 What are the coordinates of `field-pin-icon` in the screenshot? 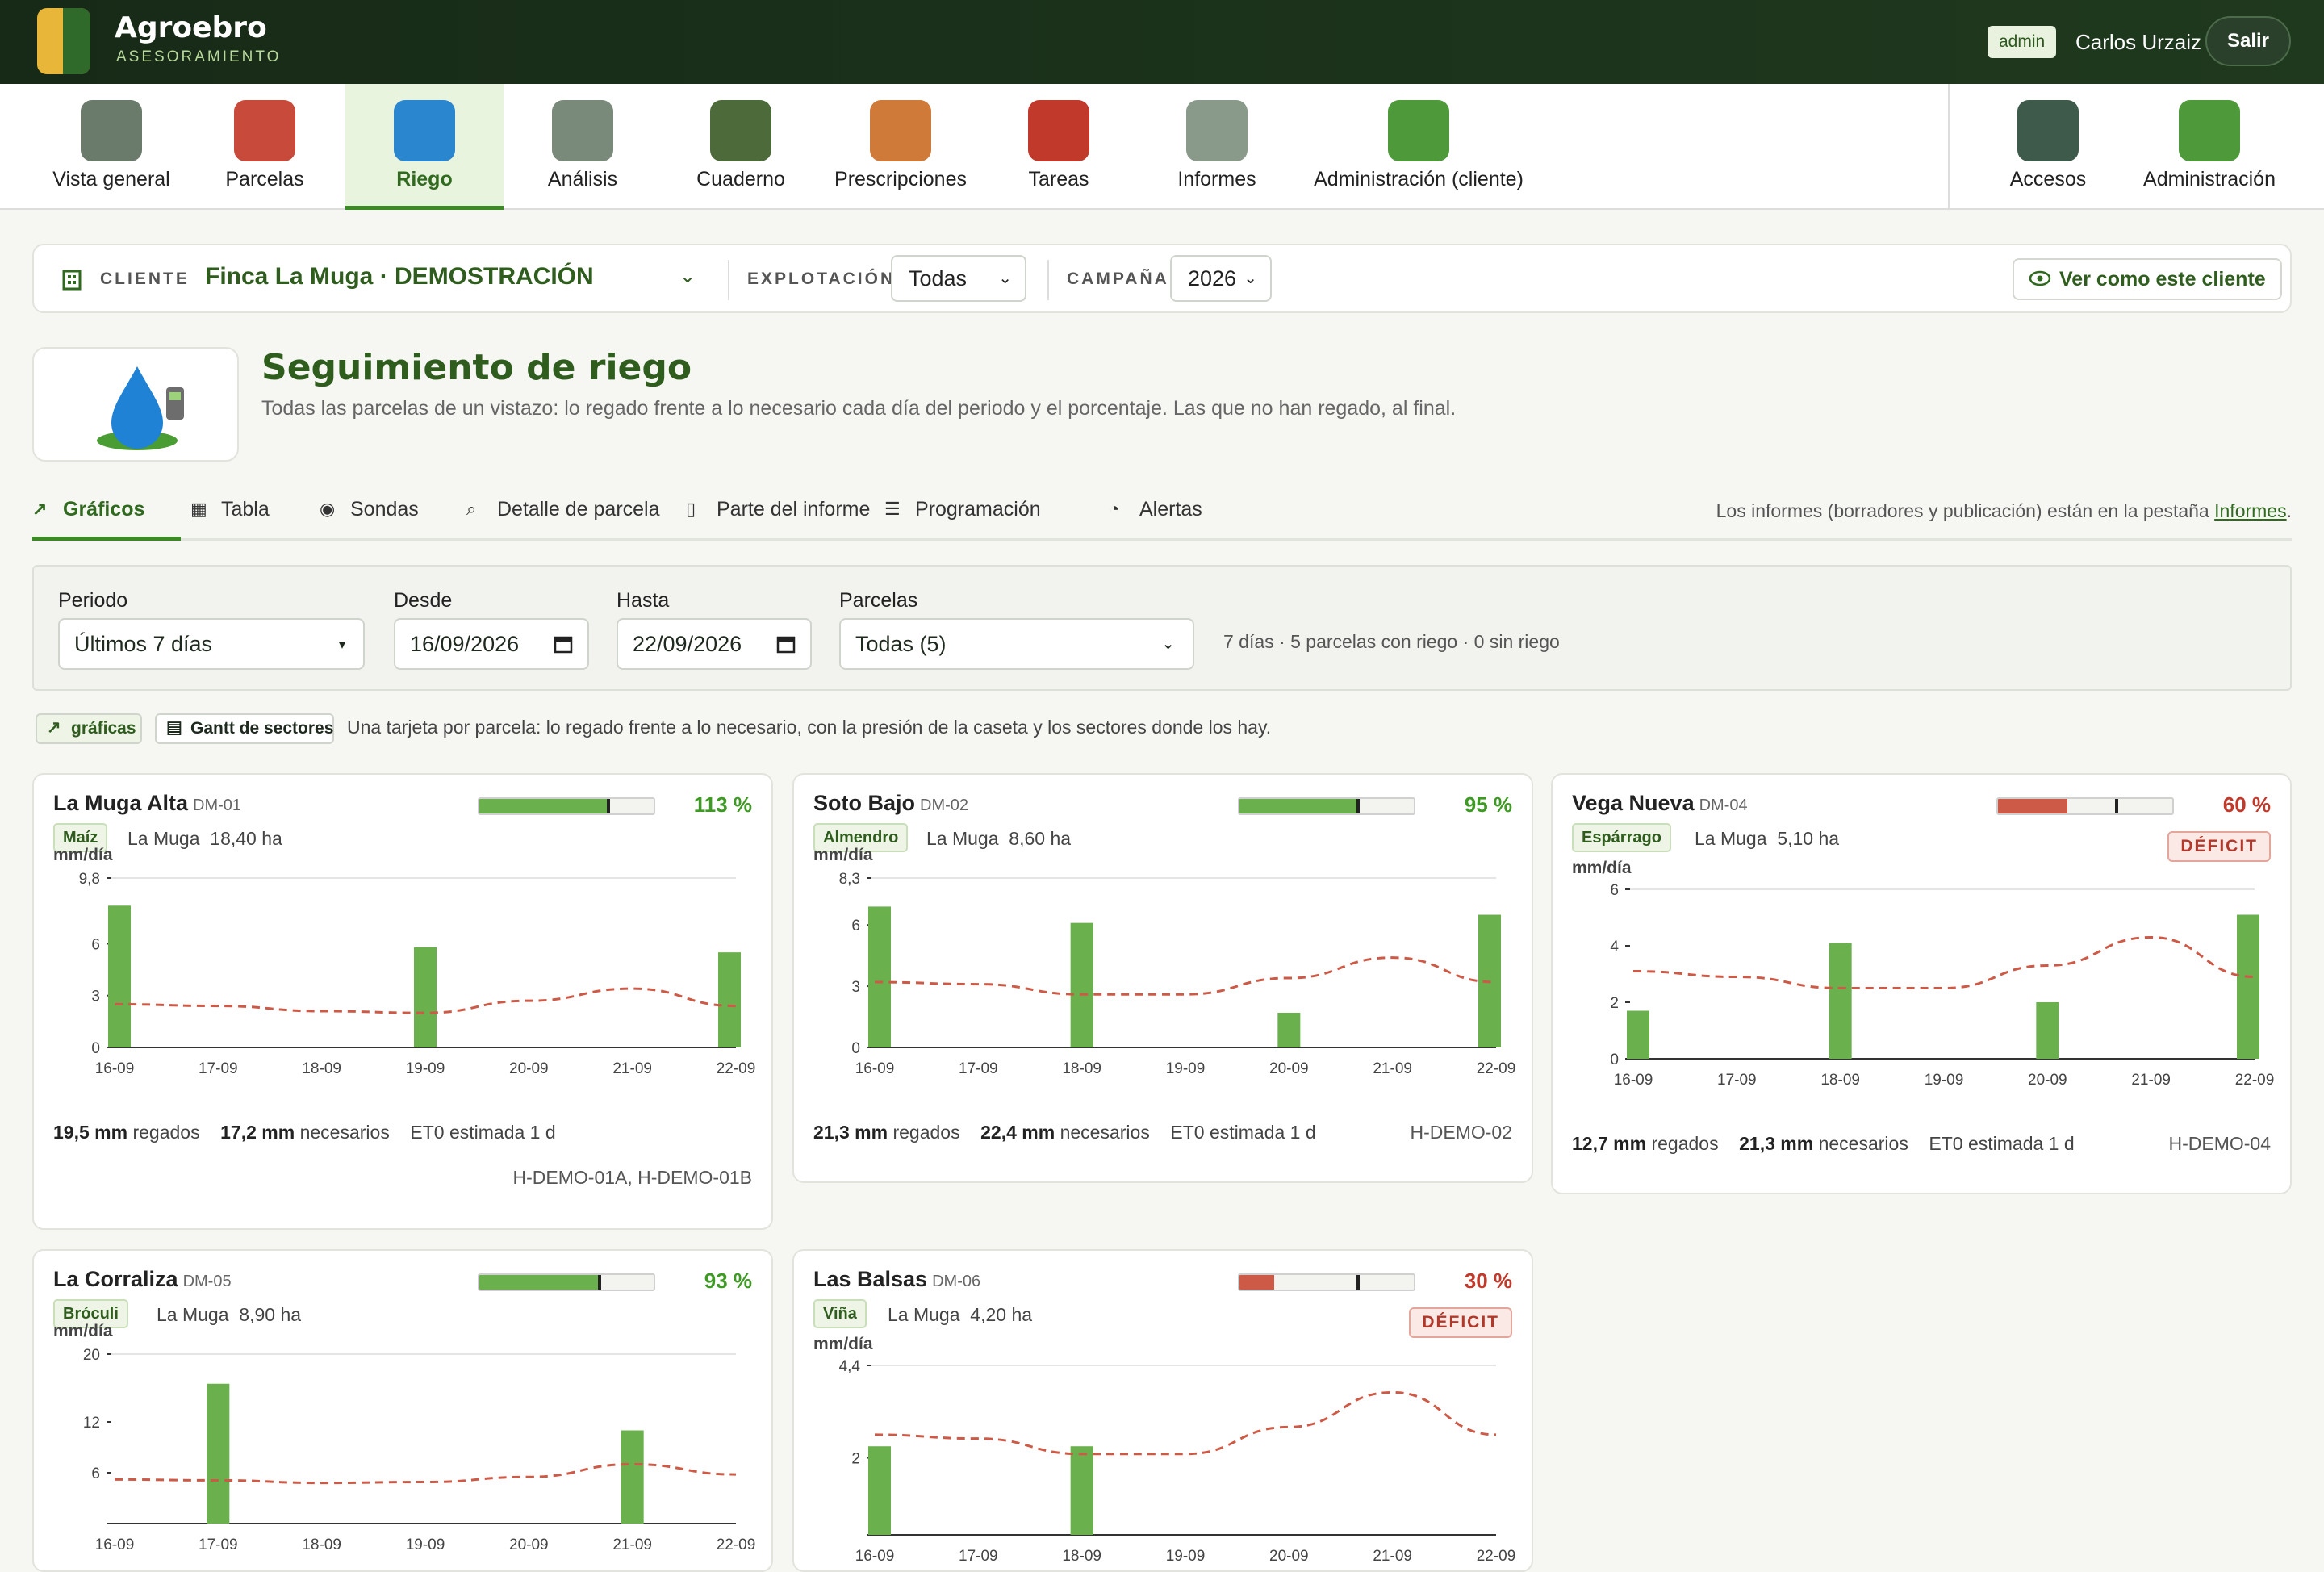 It's located at (264, 131).